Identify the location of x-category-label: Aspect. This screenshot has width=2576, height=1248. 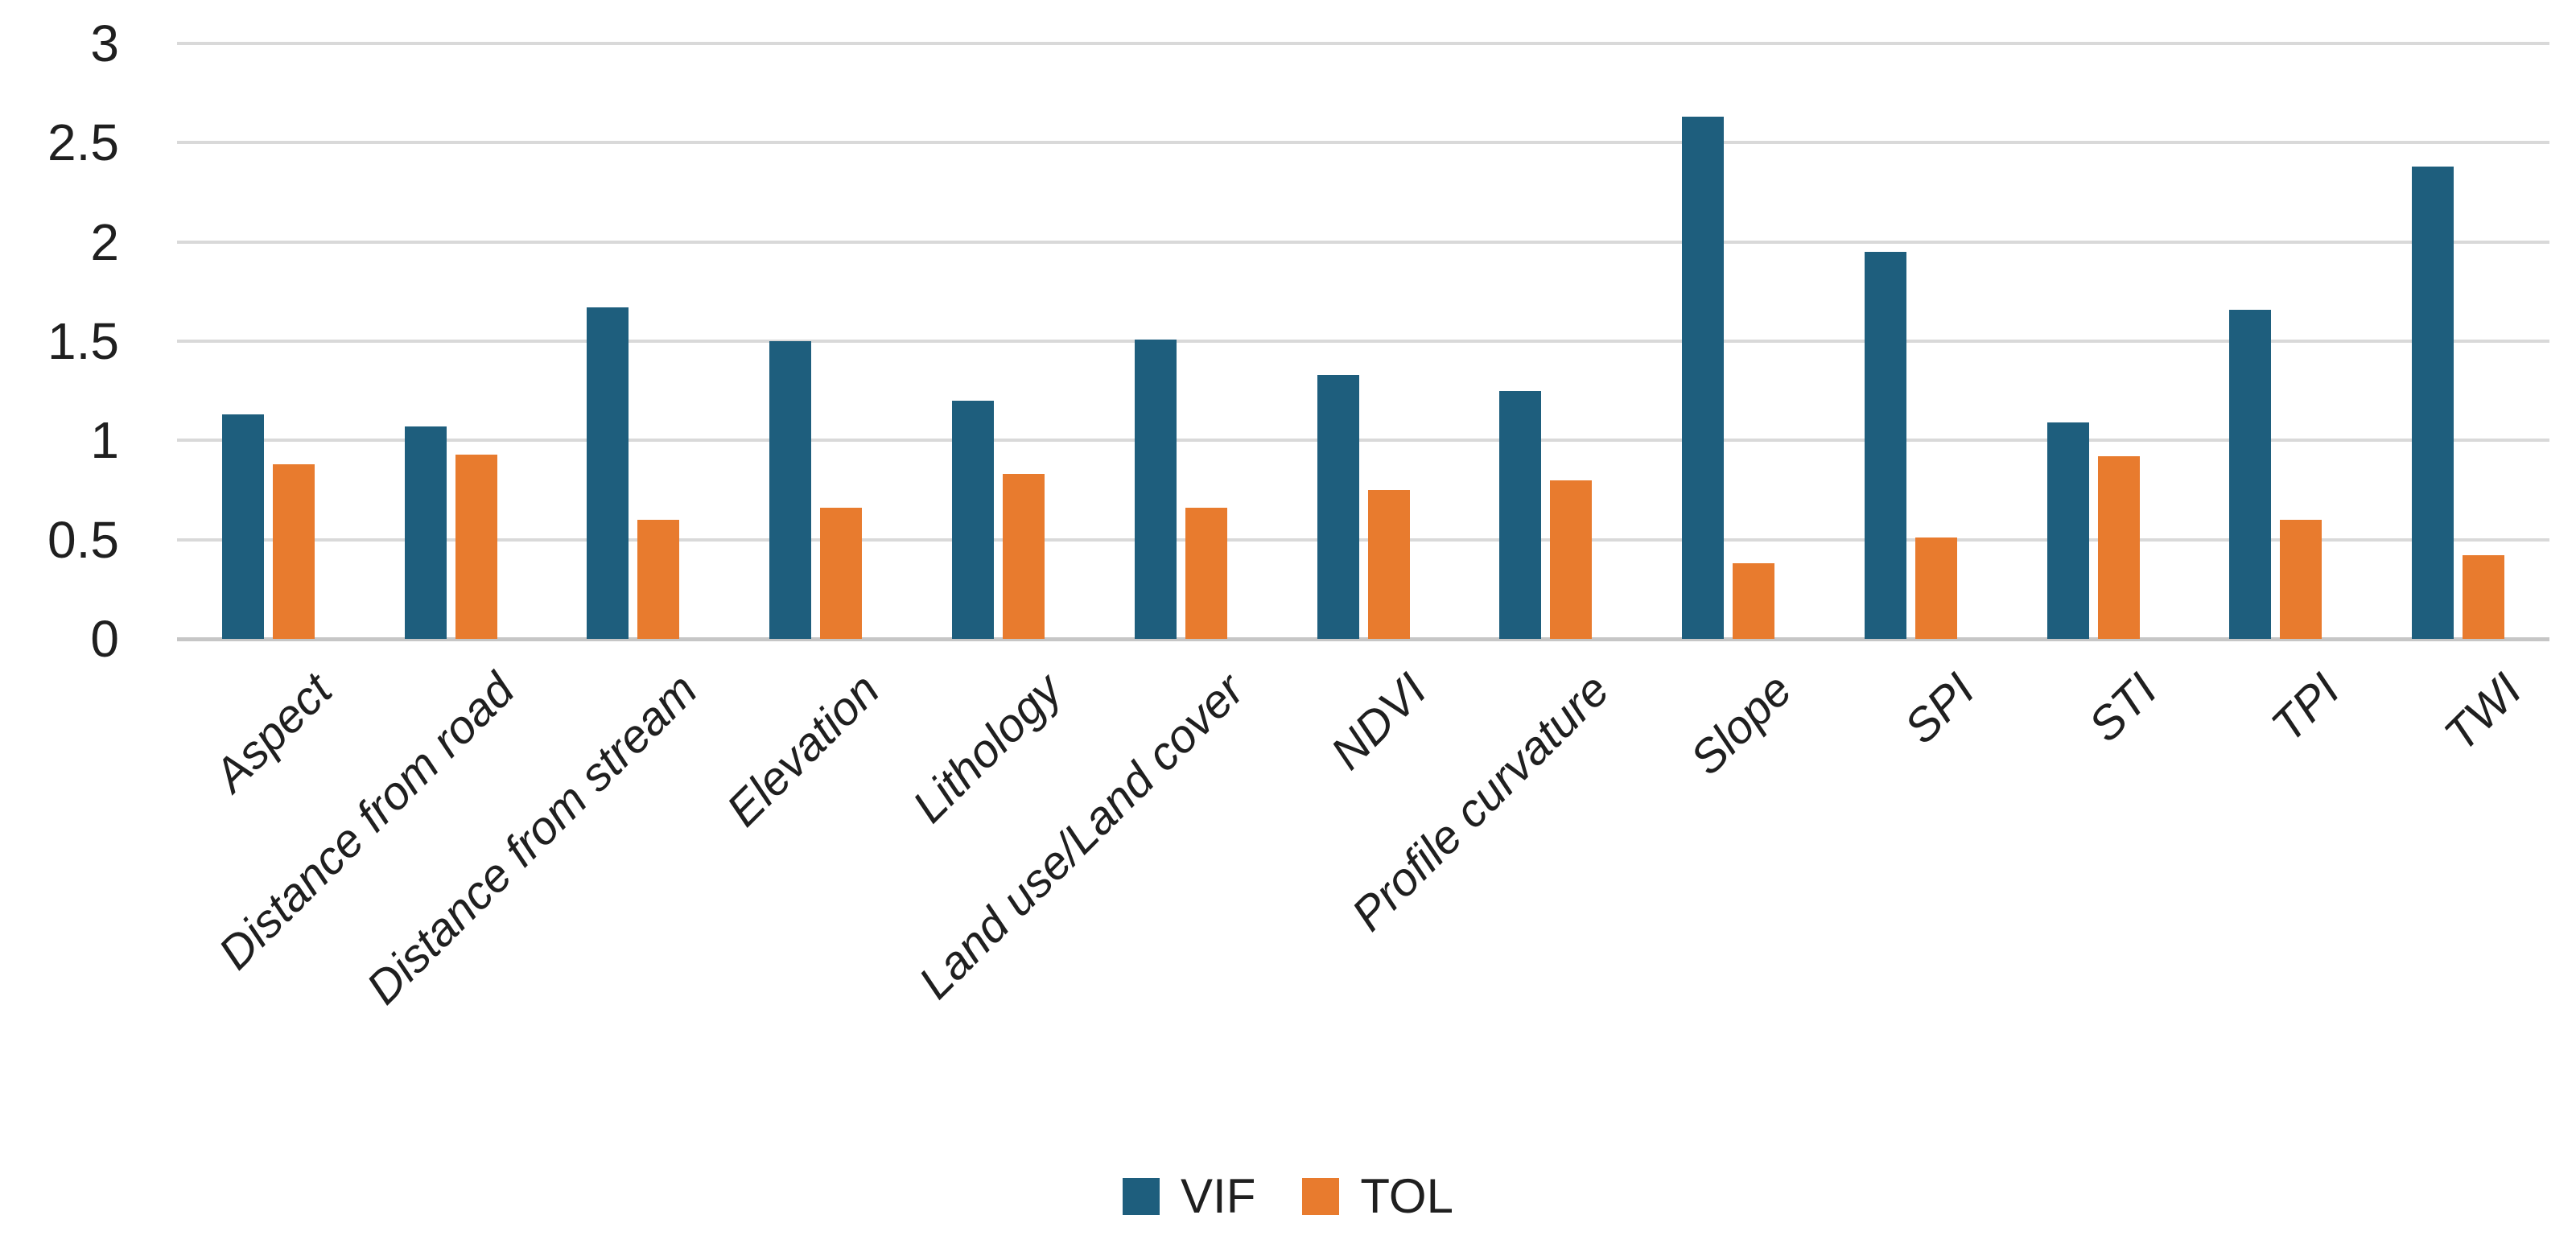
(273, 732).